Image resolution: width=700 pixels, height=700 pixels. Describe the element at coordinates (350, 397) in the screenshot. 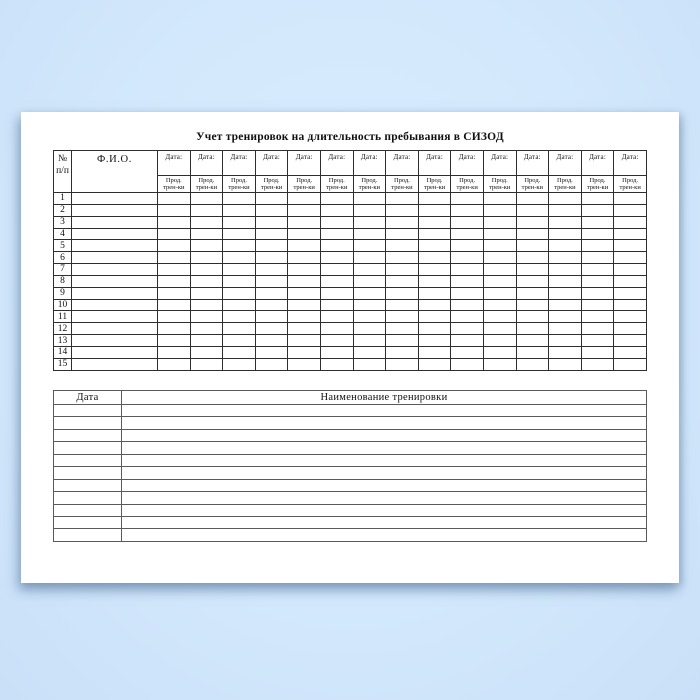

I see `log-table-header: Дата Наименование тренировки` at that location.